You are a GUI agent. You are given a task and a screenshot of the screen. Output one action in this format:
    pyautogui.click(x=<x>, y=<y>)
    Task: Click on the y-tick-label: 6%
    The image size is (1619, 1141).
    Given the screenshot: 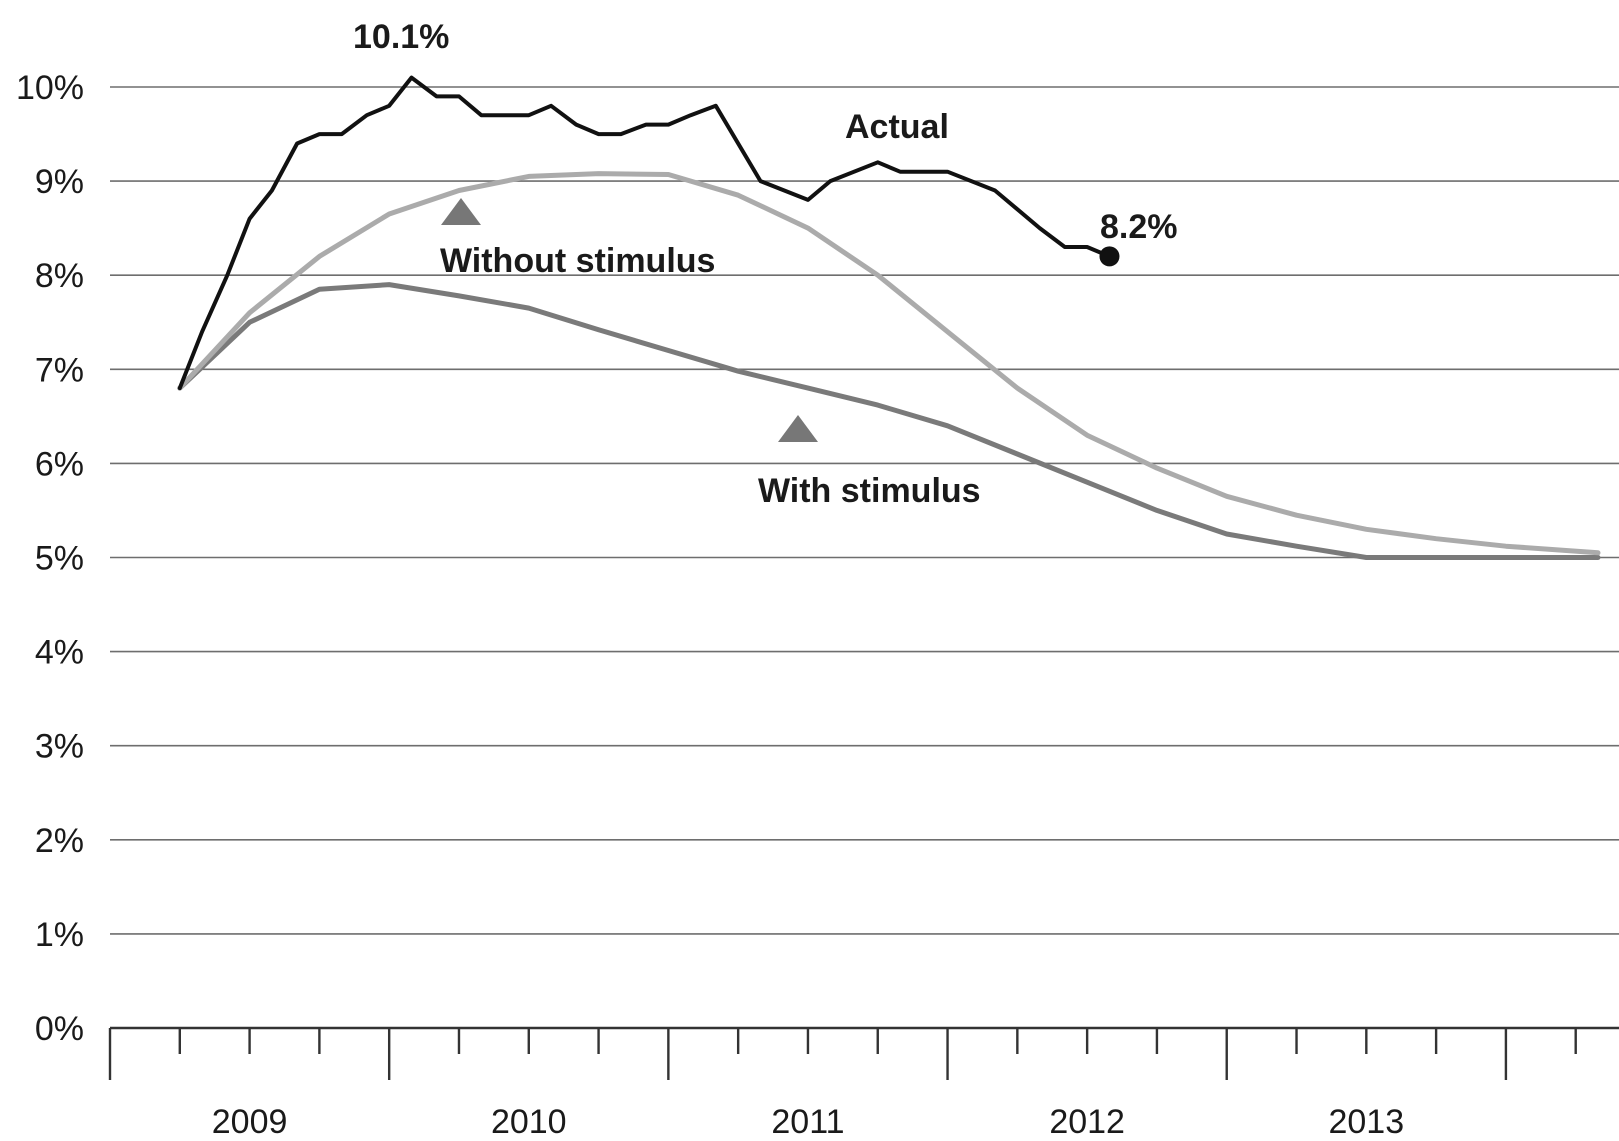 What is the action you would take?
    pyautogui.click(x=59, y=464)
    